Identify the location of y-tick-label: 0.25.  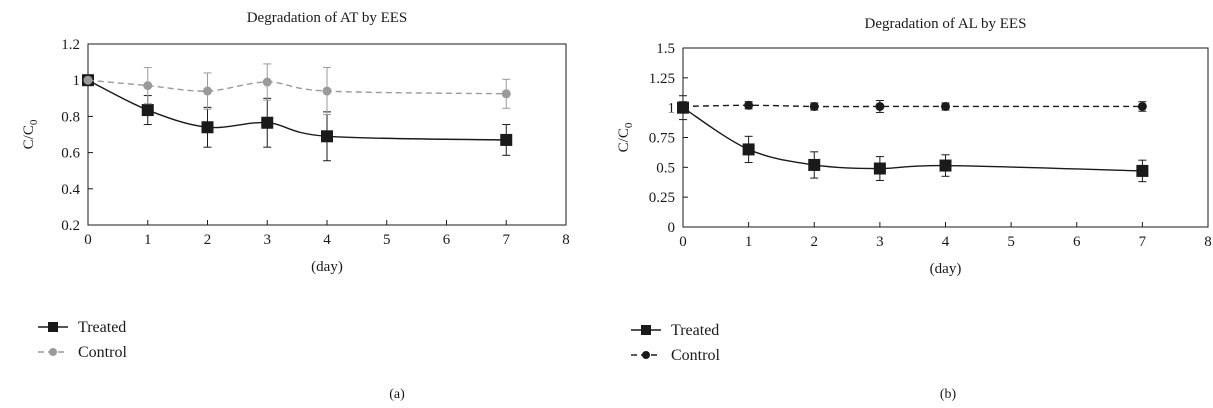
(662, 198).